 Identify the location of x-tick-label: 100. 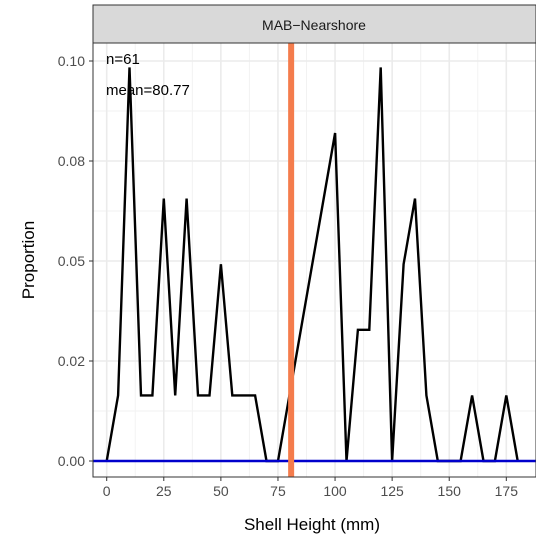
(335, 491).